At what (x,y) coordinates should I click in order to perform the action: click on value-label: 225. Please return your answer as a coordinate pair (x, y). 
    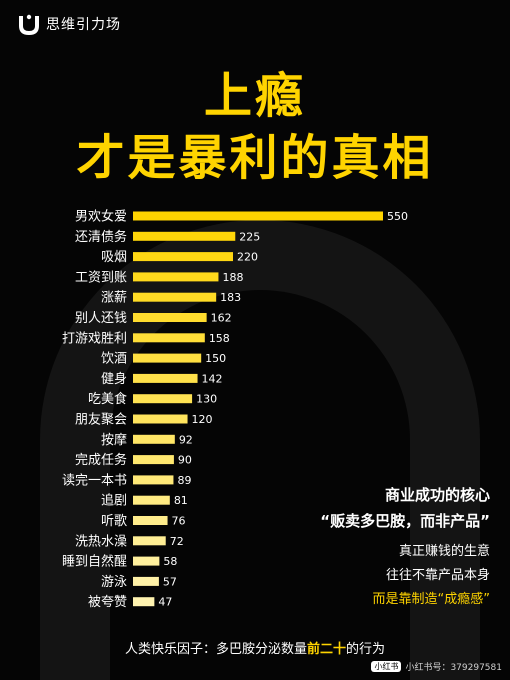
    Looking at the image, I should click on (249, 236).